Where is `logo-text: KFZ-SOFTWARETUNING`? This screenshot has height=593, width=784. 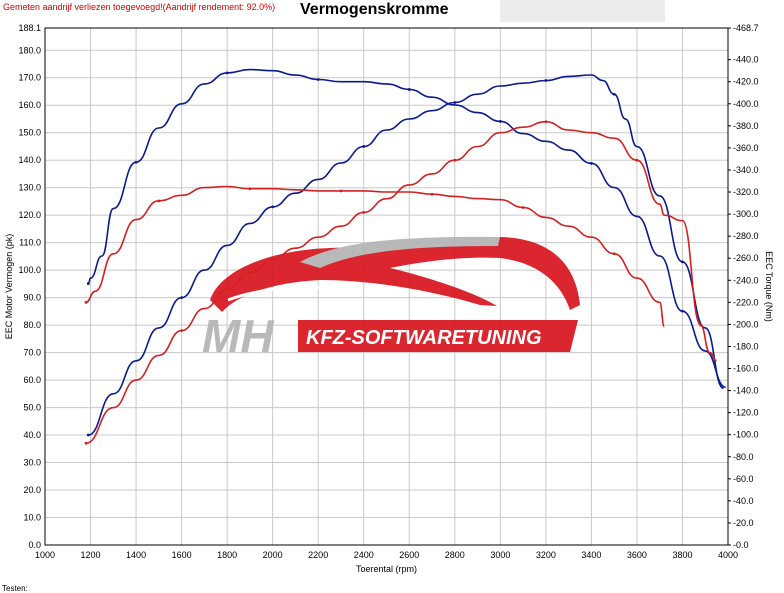
logo-text: KFZ-SOFTWARETUNING is located at coordinates (424, 338).